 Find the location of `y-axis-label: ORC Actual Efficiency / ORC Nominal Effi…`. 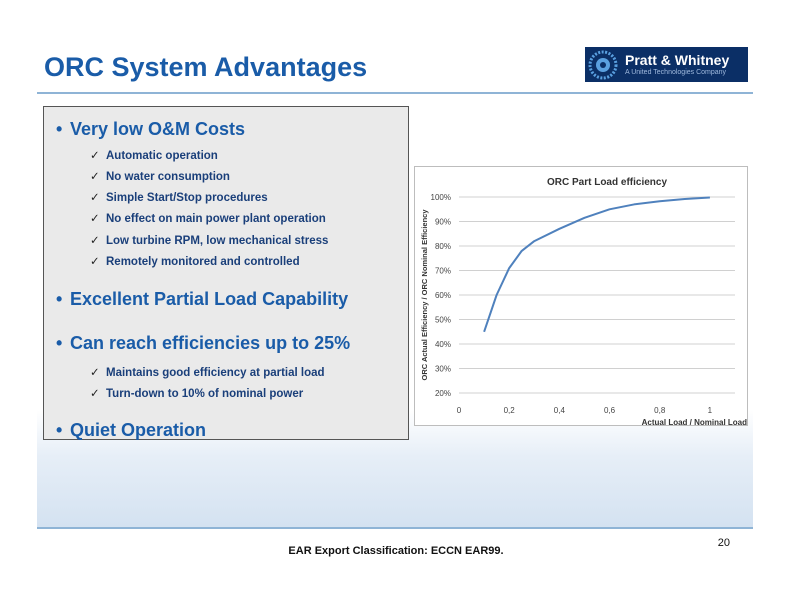

y-axis-label: ORC Actual Efficiency / ORC Nominal Effi… is located at coordinates (424, 295).